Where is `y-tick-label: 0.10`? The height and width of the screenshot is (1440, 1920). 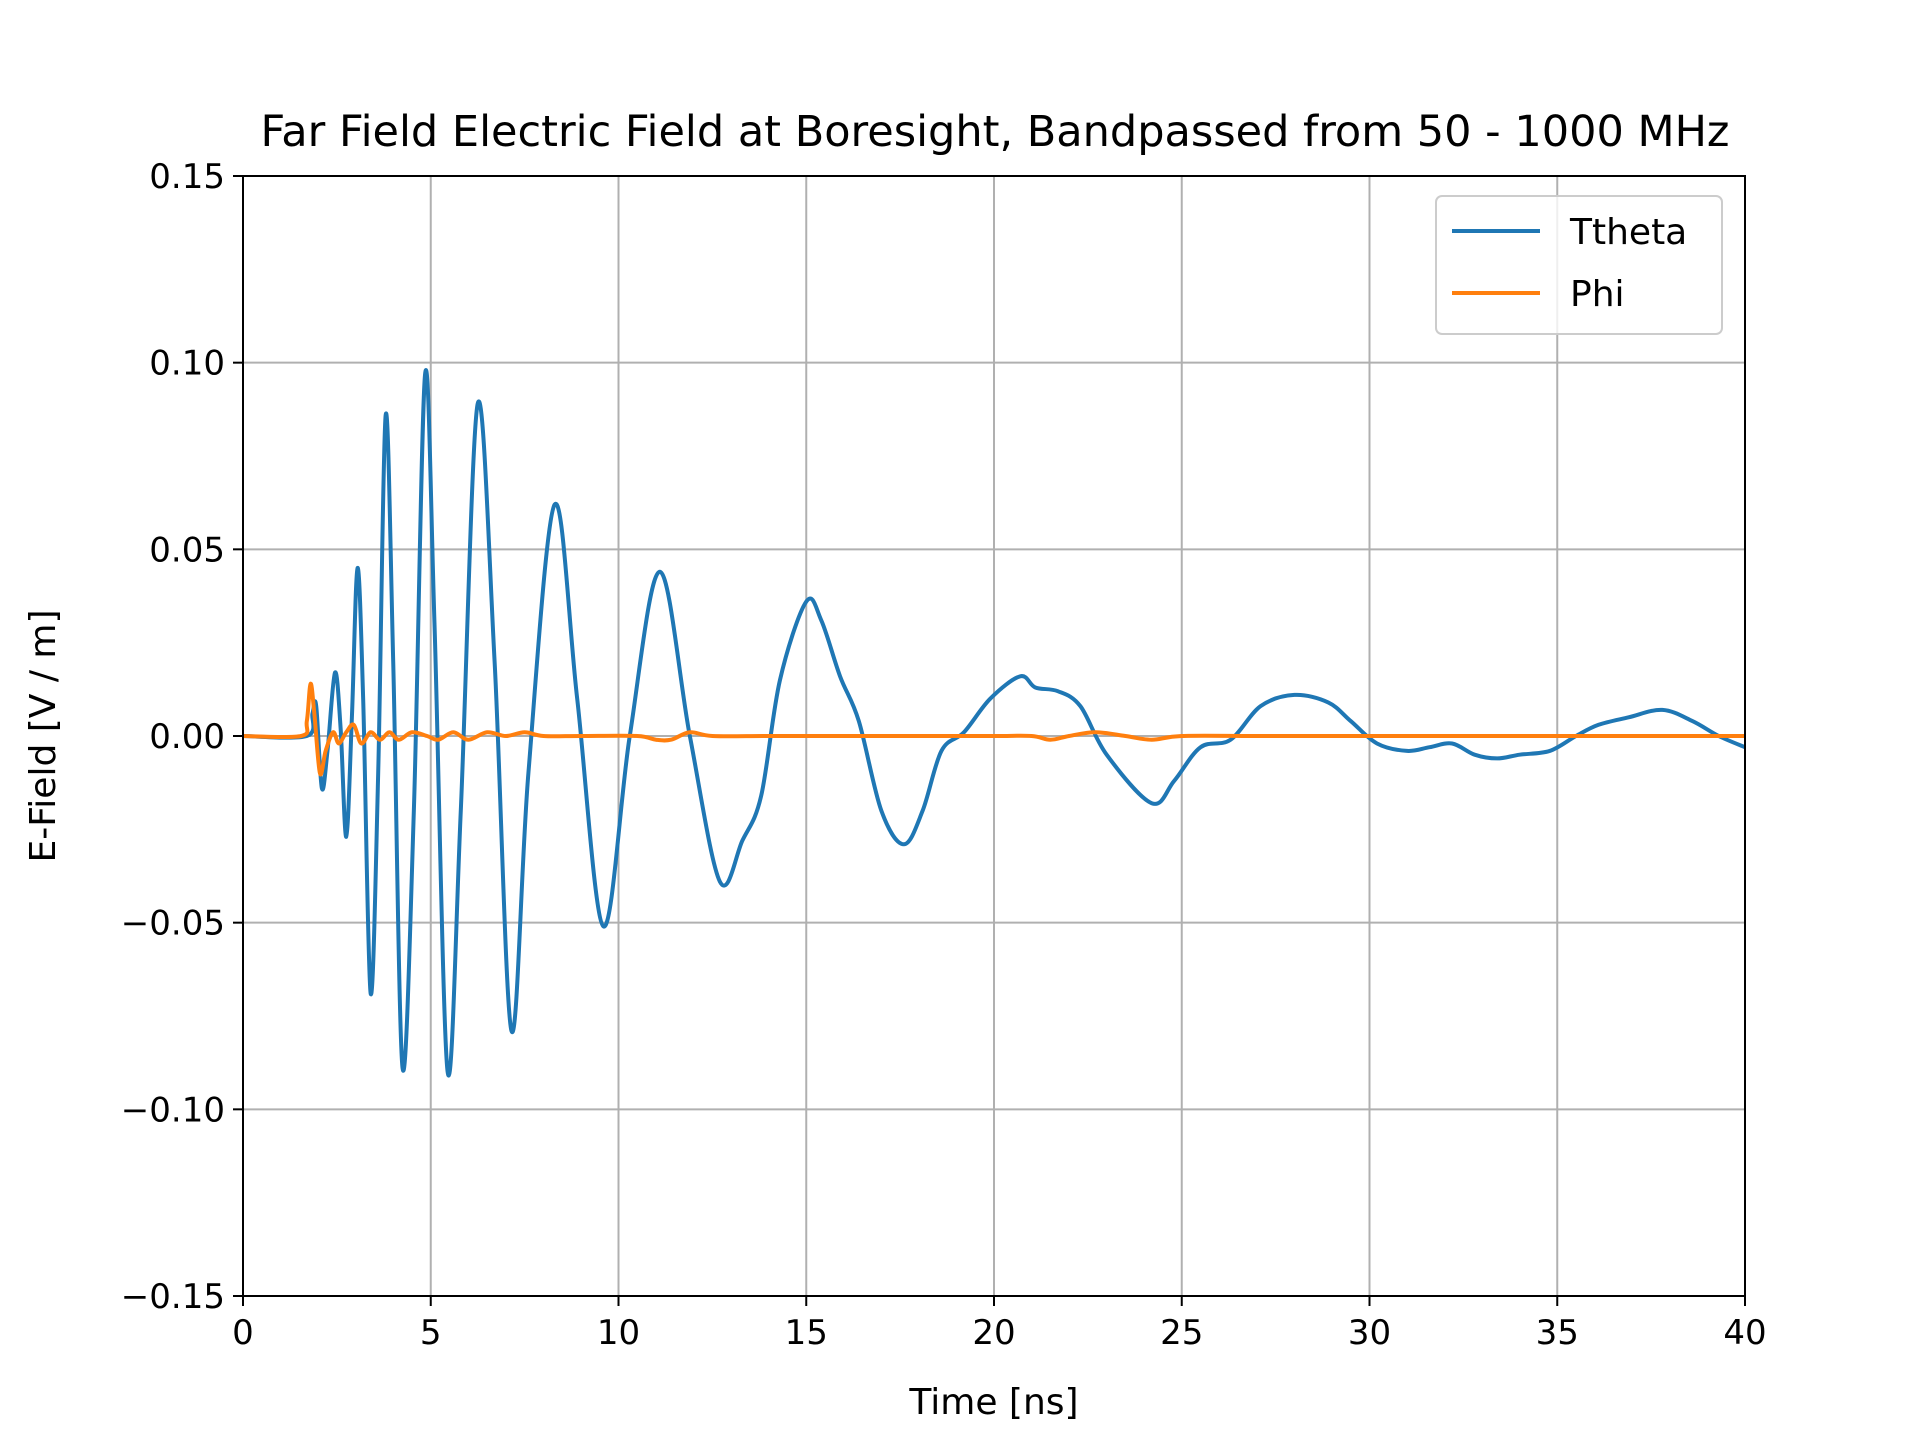
y-tick-label: 0.10 is located at coordinates (187, 364).